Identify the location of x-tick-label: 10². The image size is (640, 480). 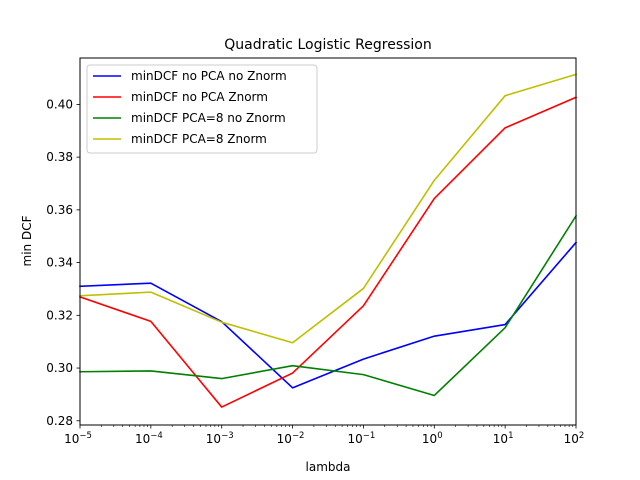
(574, 438).